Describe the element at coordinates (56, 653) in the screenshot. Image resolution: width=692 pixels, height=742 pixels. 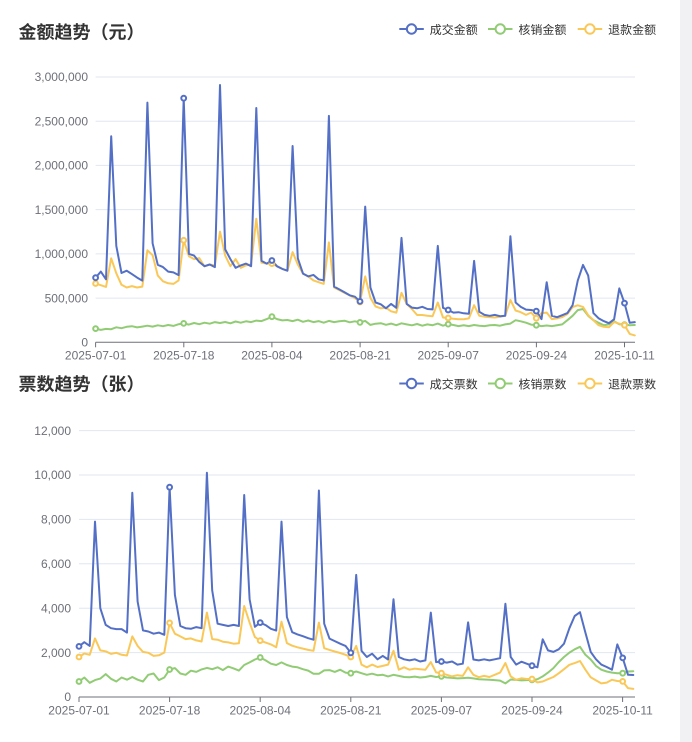
I see `svg-text: 2,000` at that location.